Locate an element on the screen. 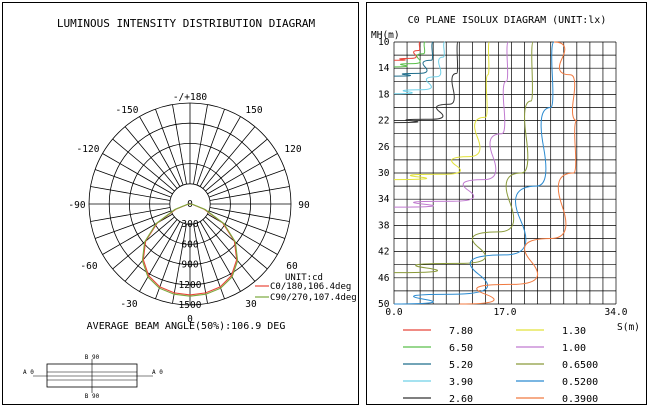 The width and height of the screenshot is (650, 409). isolux-xlabel: S(m) is located at coordinates (628, 327).